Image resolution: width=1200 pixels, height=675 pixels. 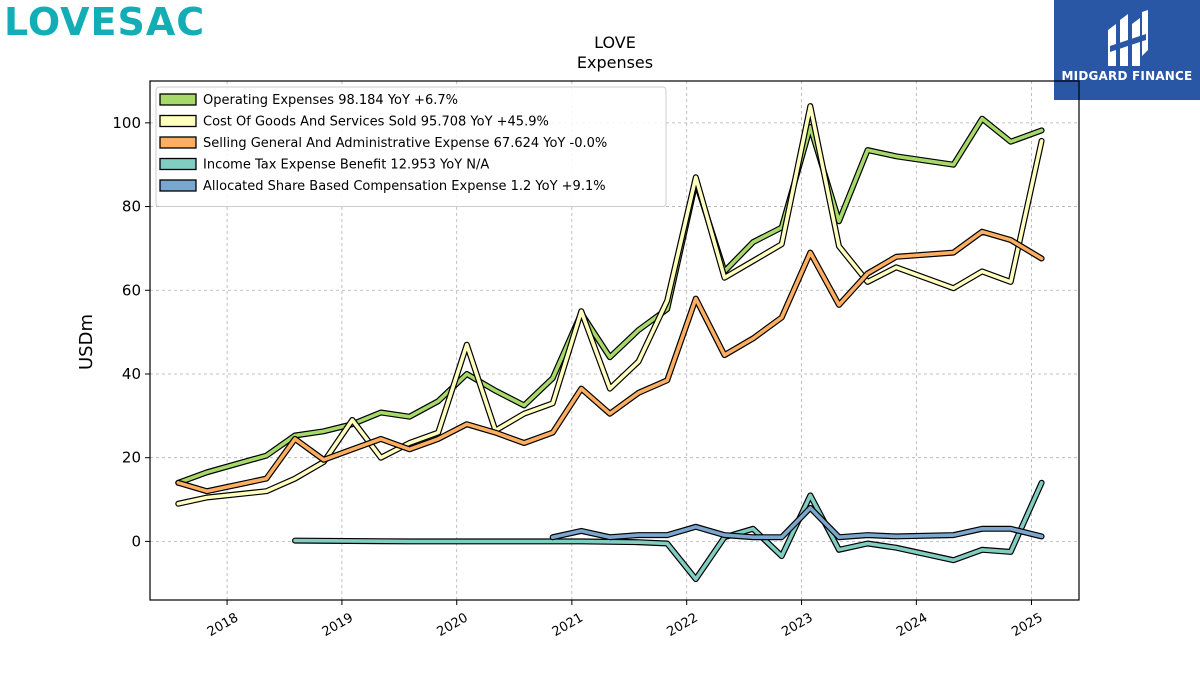 I want to click on y-tick-label: 100, so click(x=126, y=123).